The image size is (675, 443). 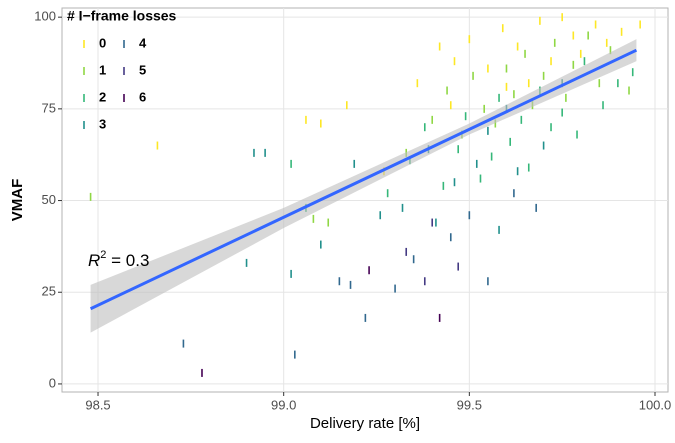 I want to click on x-axis-label: Delivery rate [%], so click(x=365, y=423).